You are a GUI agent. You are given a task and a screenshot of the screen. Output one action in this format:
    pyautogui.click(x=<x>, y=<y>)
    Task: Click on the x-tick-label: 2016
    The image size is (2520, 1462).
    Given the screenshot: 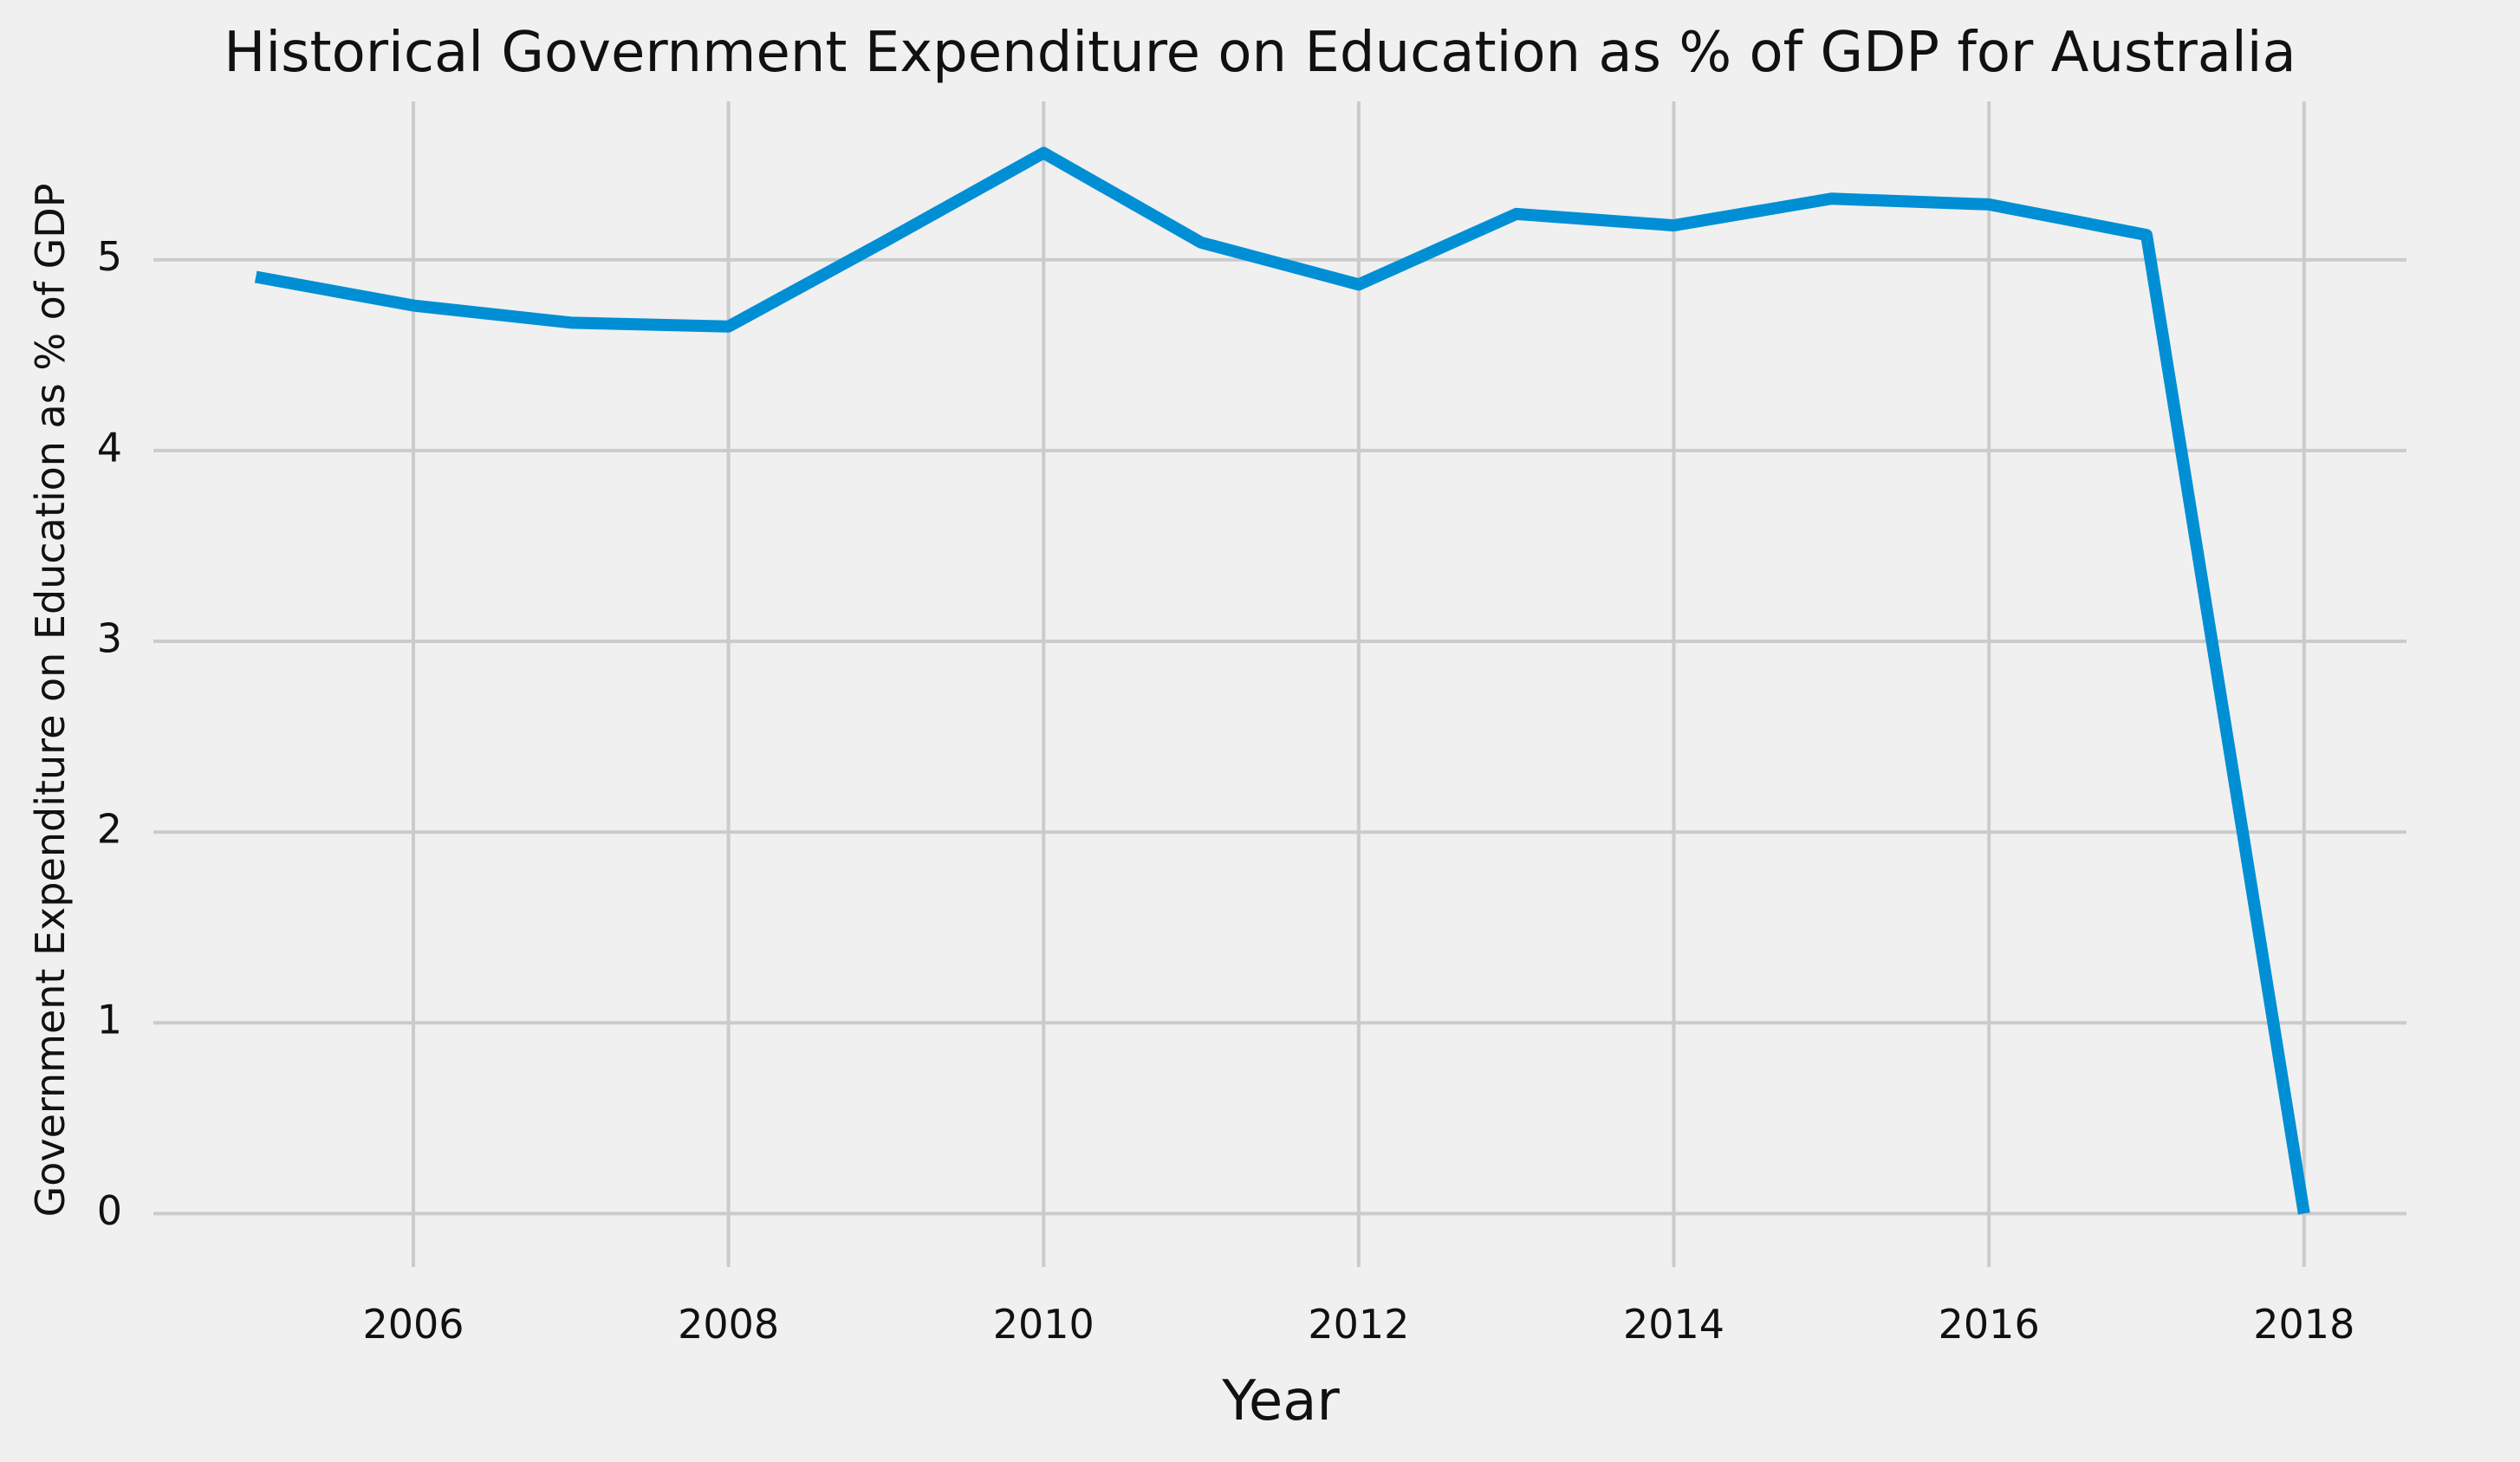 What is the action you would take?
    pyautogui.click(x=1989, y=1324)
    